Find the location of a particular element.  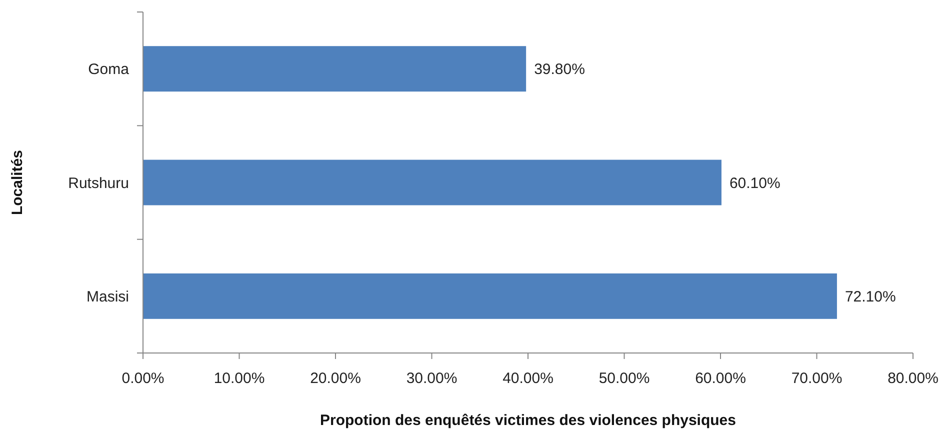

y-tick-label: Goma is located at coordinates (109, 69).